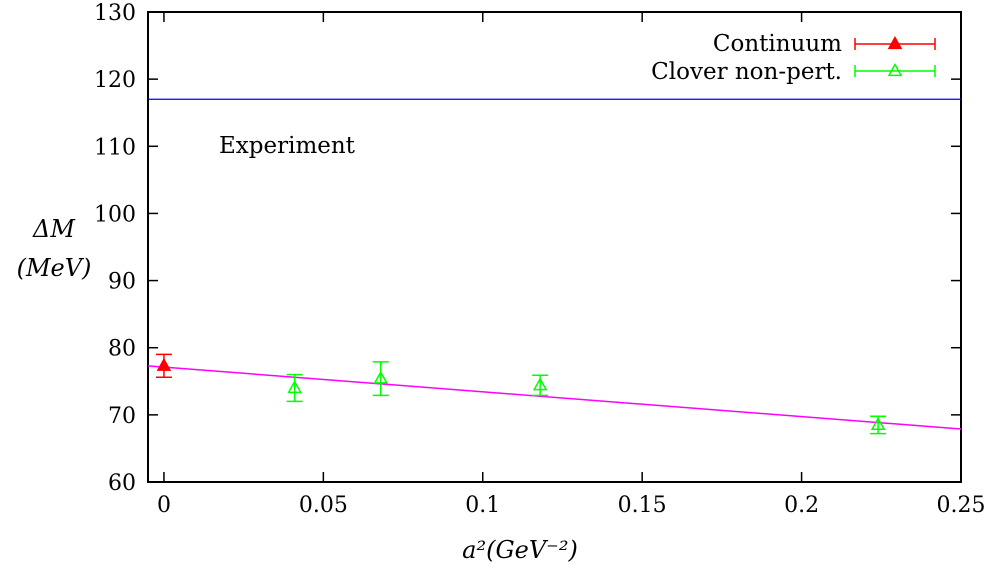 Image resolution: width=993 pixels, height=569 pixels. I want to click on y-tick-label: 70, so click(122, 416).